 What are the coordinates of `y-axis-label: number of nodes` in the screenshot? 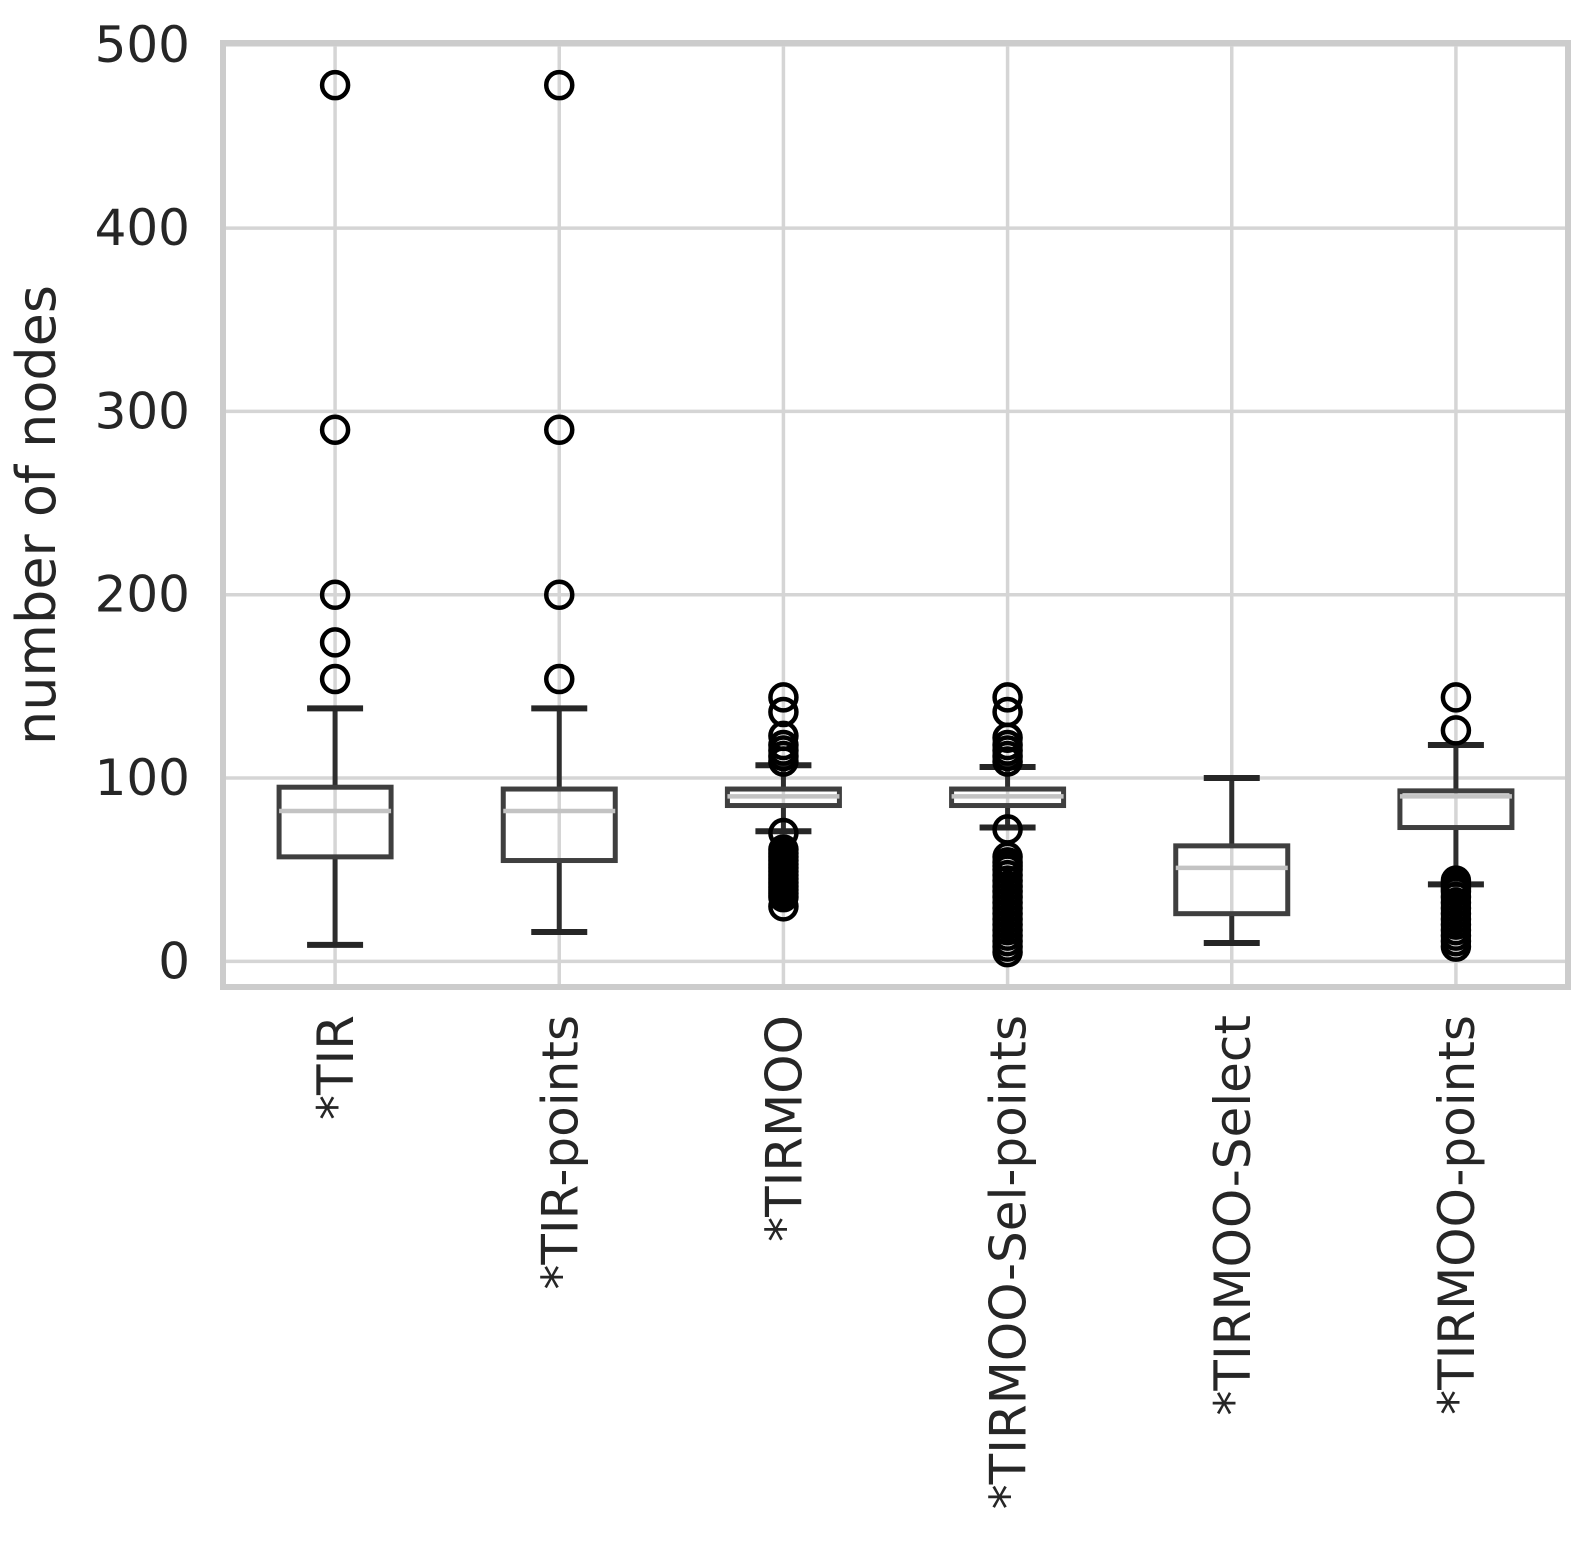 It's located at (36, 515).